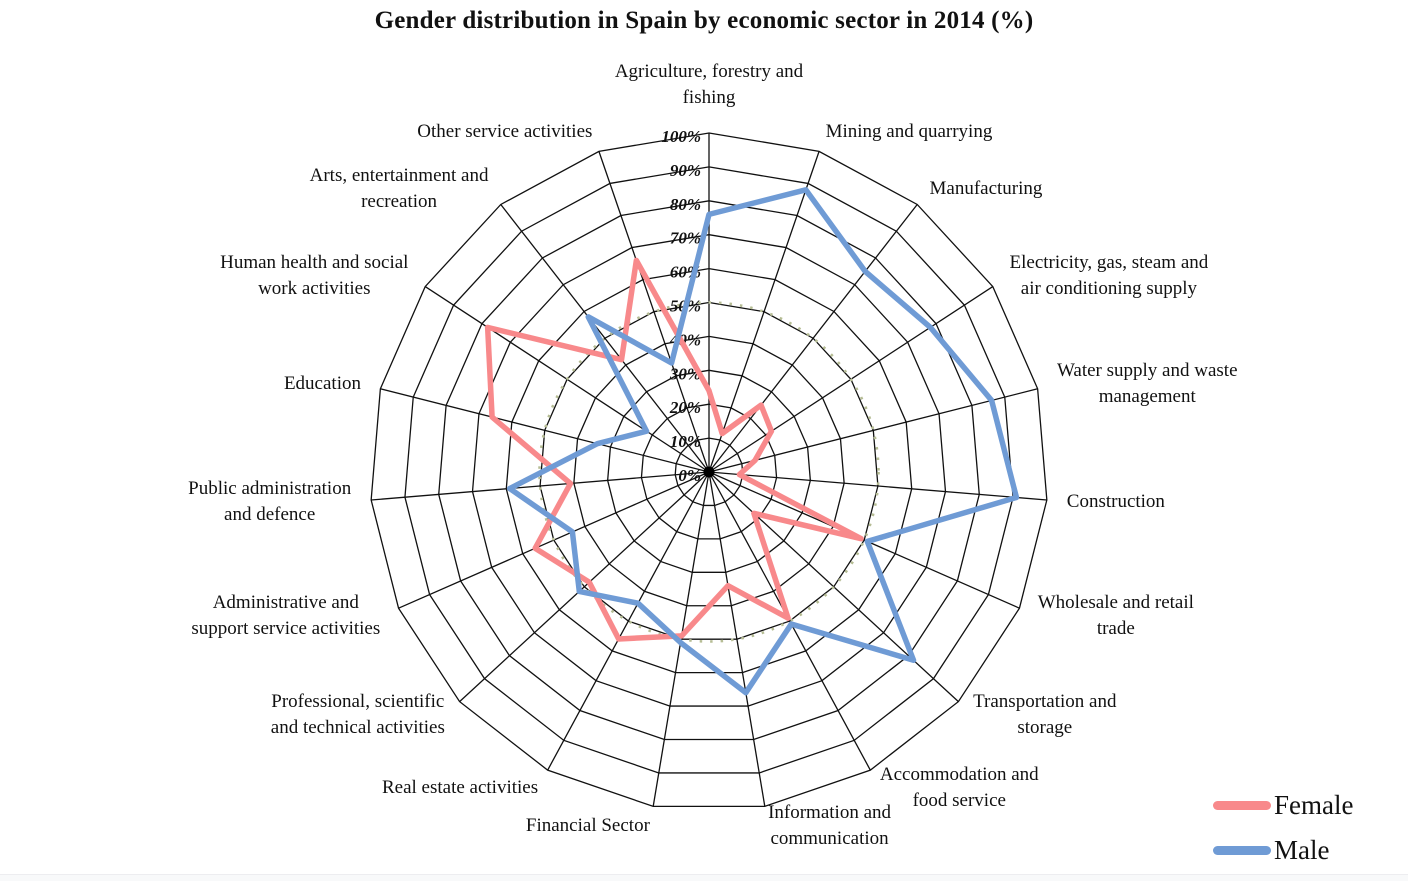 The image size is (1408, 881). Describe the element at coordinates (685, 441) in the screenshot. I see `tick-label: 10%` at that location.